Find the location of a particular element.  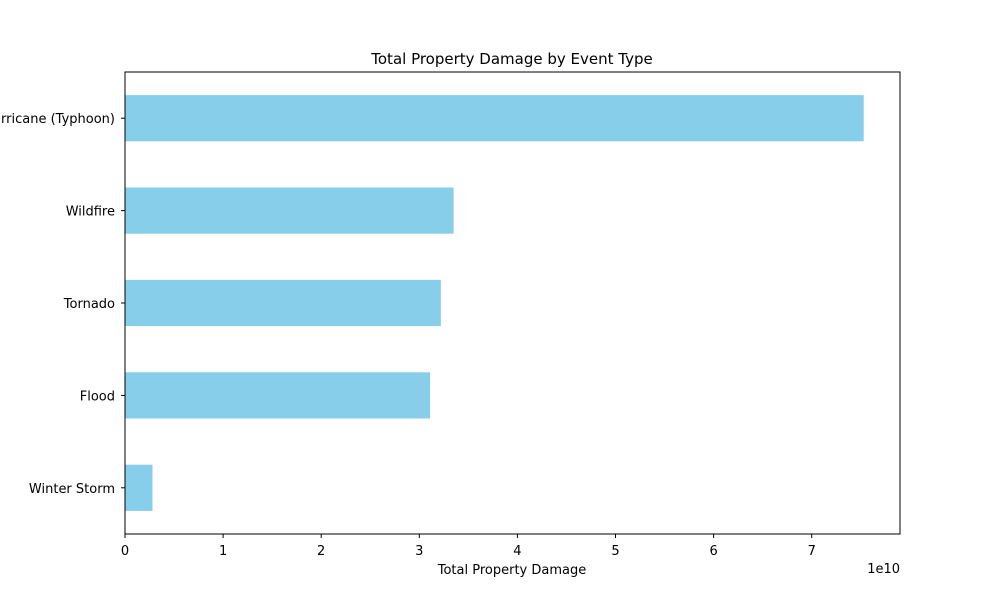

x-tick-label: 1 is located at coordinates (223, 551).